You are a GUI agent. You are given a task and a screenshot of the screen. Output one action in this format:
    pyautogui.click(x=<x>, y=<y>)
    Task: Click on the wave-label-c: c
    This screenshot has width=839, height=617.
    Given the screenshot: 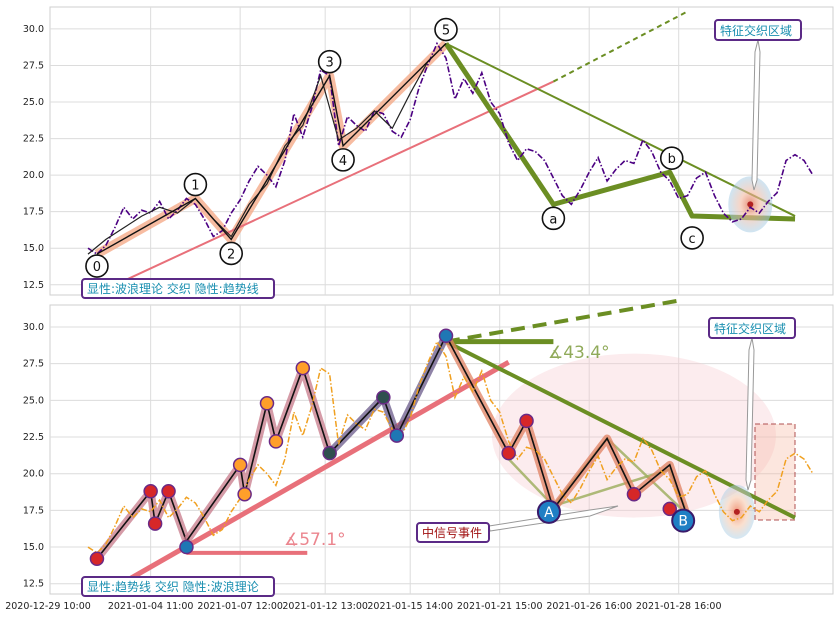 What is the action you would take?
    pyautogui.click(x=692, y=239)
    